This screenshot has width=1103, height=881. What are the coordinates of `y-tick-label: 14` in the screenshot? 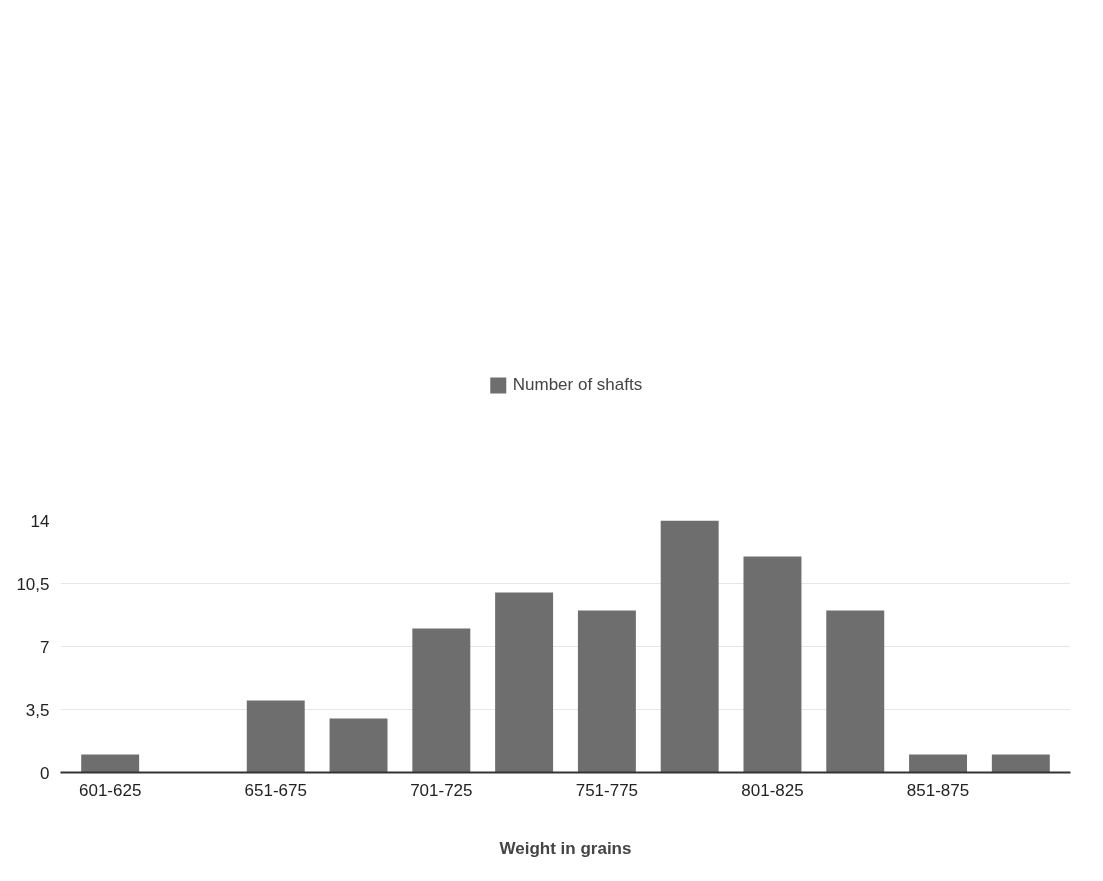 It's located at (40, 521).